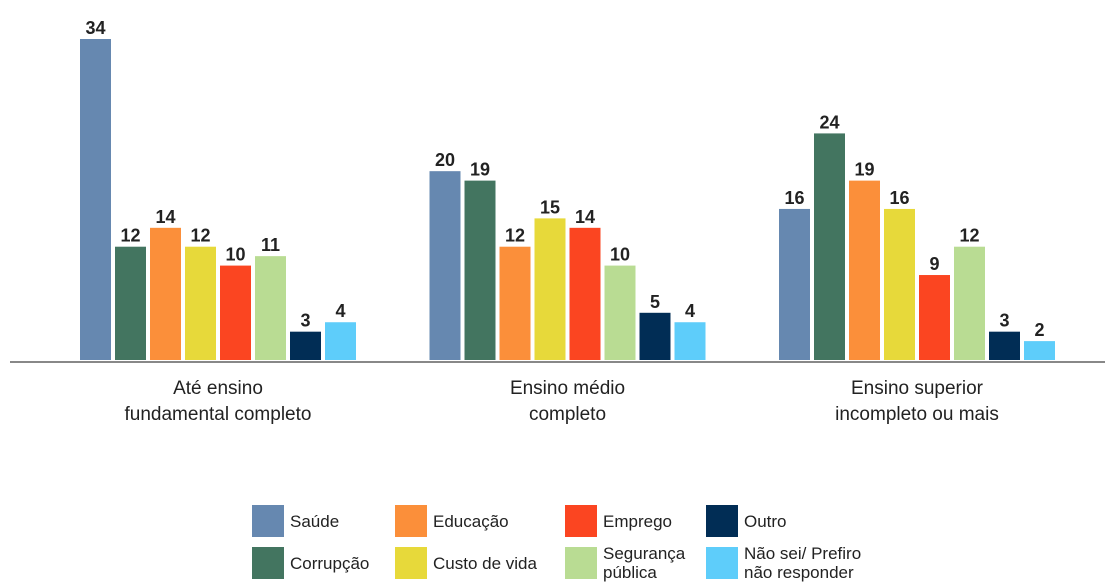 Image resolution: width=1112 pixels, height=583 pixels. I want to click on legend-label: Educação, so click(471, 521).